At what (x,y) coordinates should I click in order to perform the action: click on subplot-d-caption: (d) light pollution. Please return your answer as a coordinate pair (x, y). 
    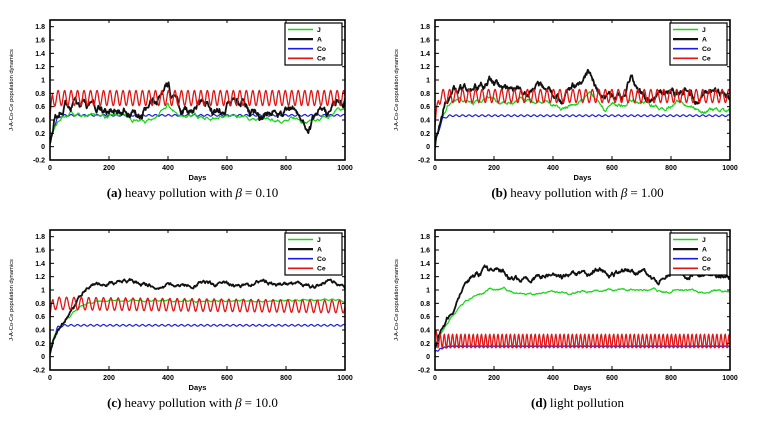
    Looking at the image, I should click on (577, 402).